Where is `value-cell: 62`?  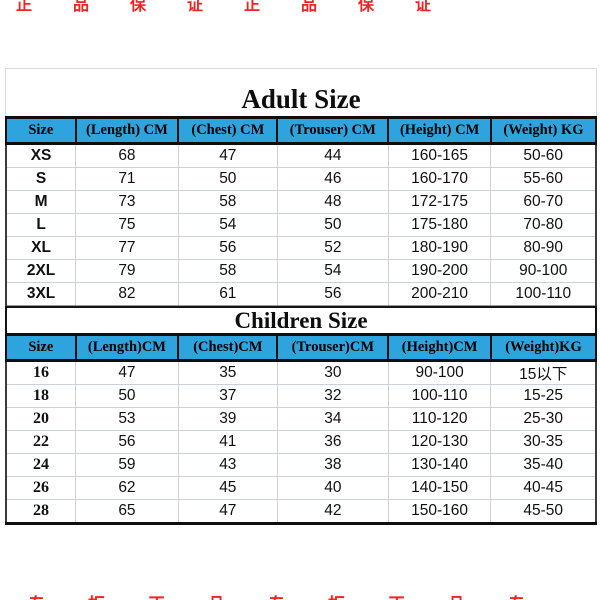 value-cell: 62 is located at coordinates (127, 488).